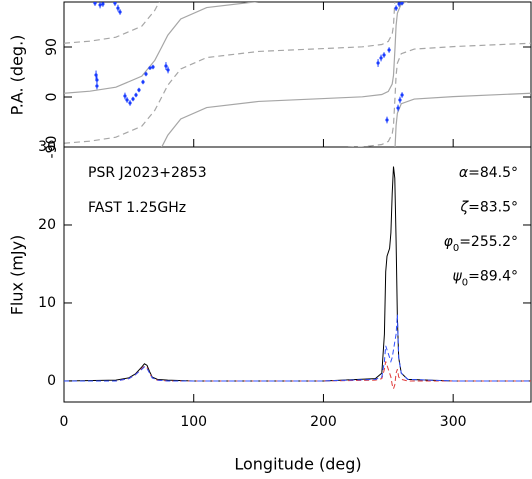 The width and height of the screenshot is (532, 479). Describe the element at coordinates (47, 147) in the screenshot. I see `y-tick-label: 30` at that location.